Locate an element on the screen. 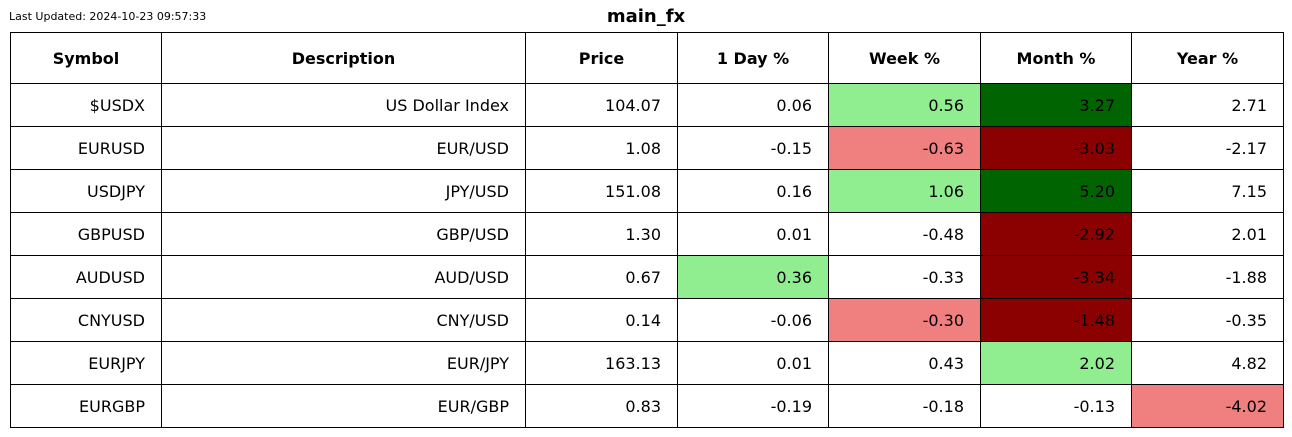  cell-price: 104.07 is located at coordinates (601, 105).